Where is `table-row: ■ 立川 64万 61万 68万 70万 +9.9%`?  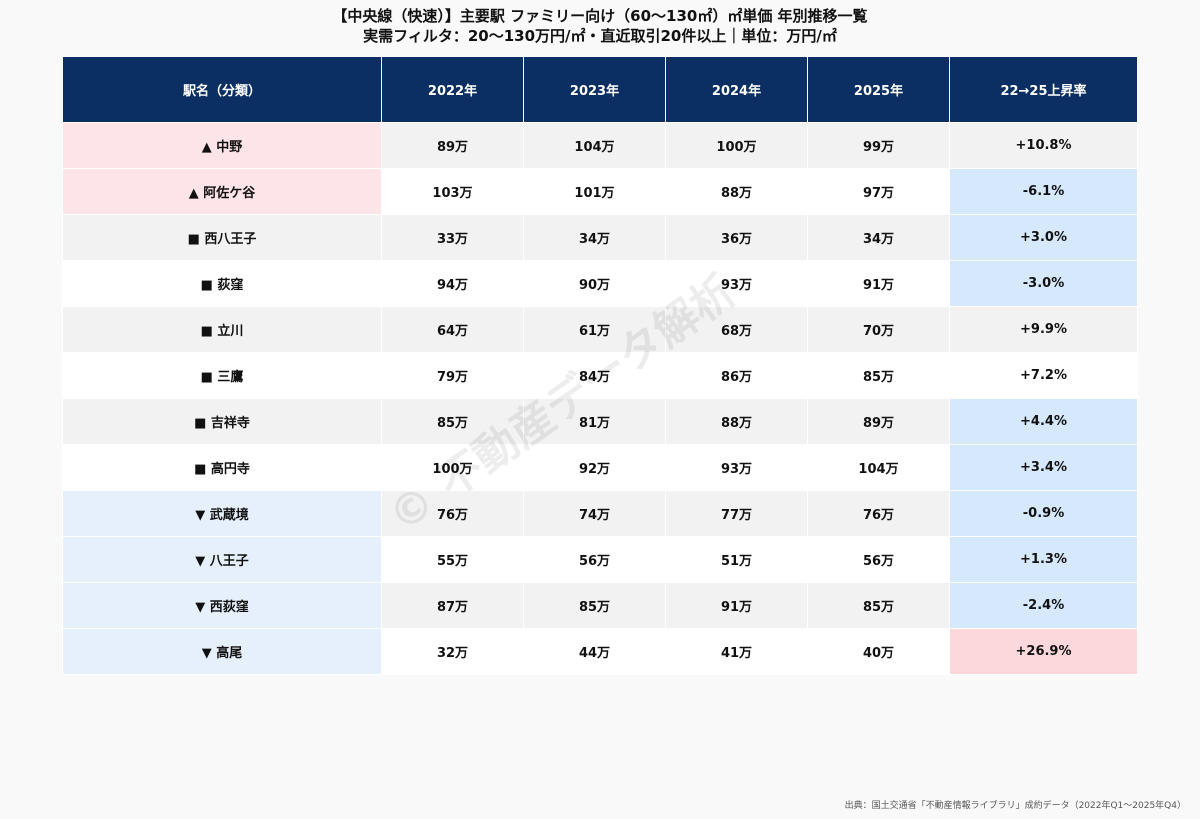
table-row: ■ 立川 64万 61万 68万 70万 +9.9% is located at coordinates (600, 329).